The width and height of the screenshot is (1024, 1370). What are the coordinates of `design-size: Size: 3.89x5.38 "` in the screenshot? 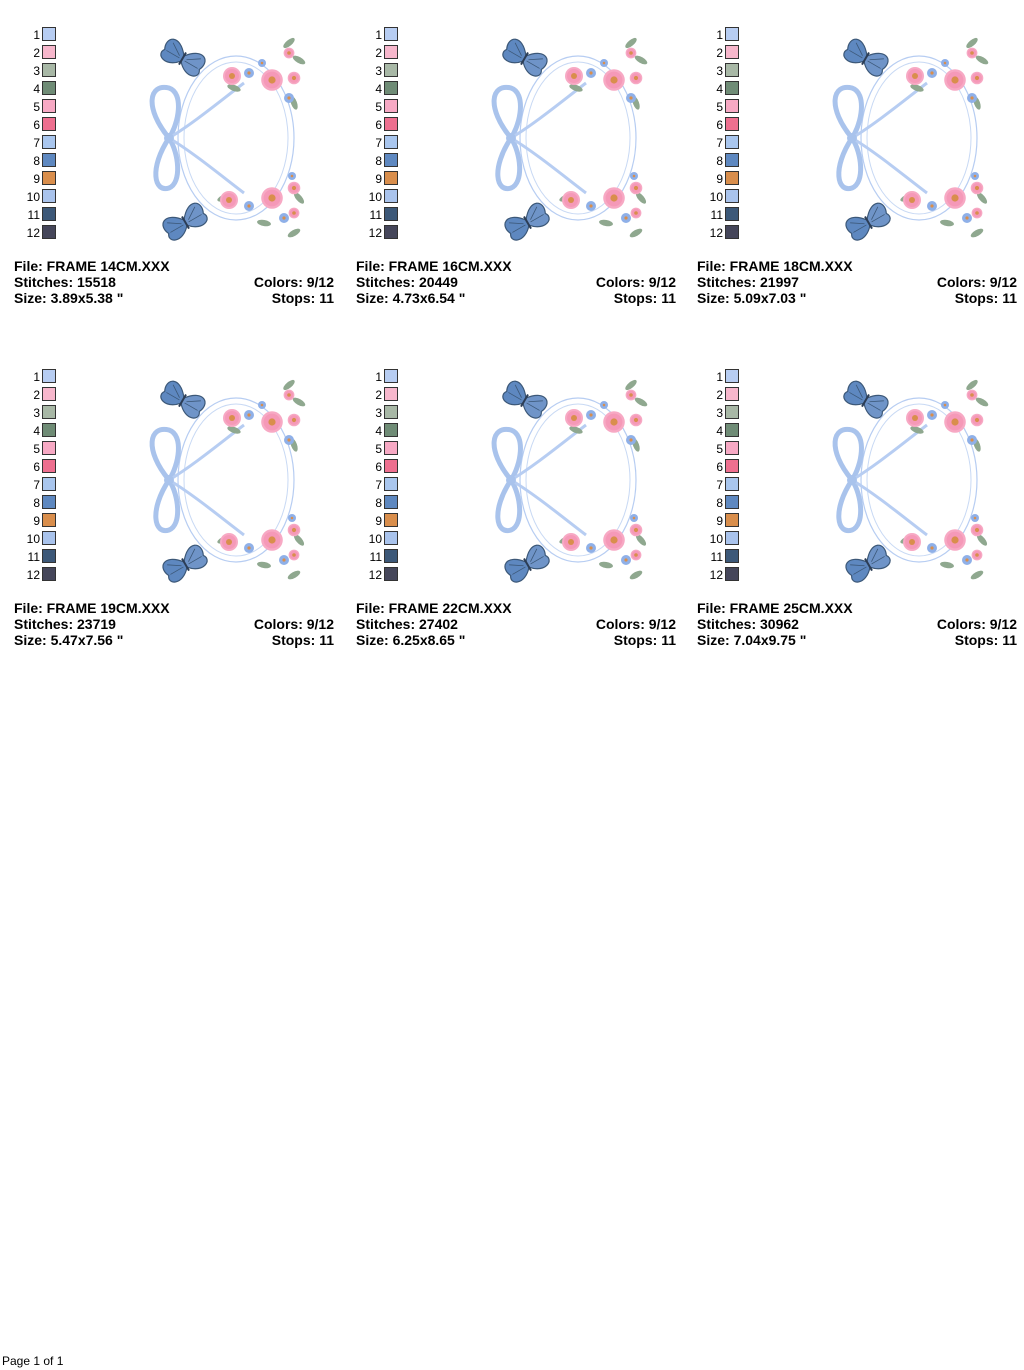 It's located at (69, 298).